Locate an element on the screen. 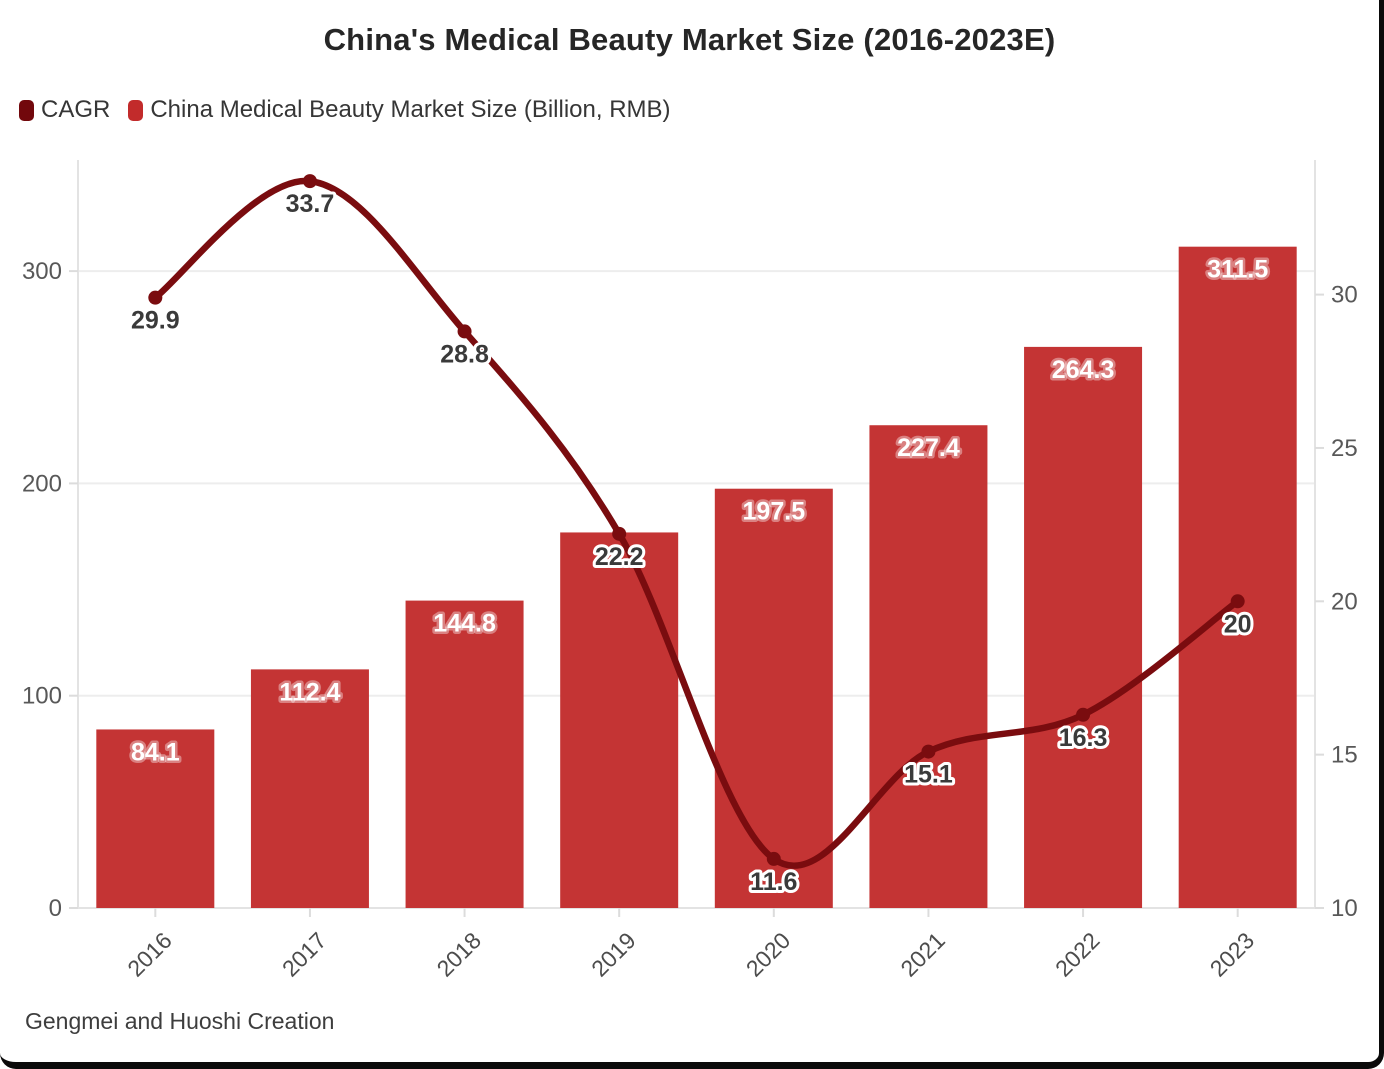  cagr-label-2018: 28.8 is located at coordinates (464, 354).